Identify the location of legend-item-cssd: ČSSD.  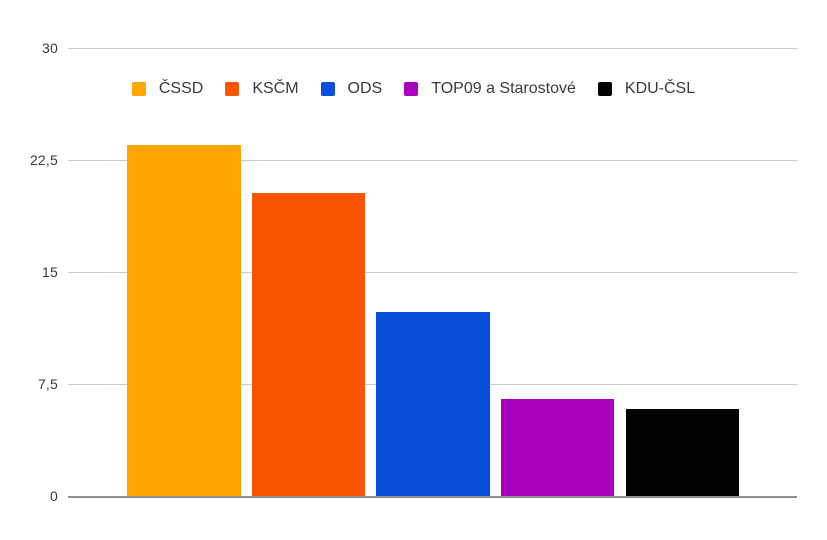
(167, 89).